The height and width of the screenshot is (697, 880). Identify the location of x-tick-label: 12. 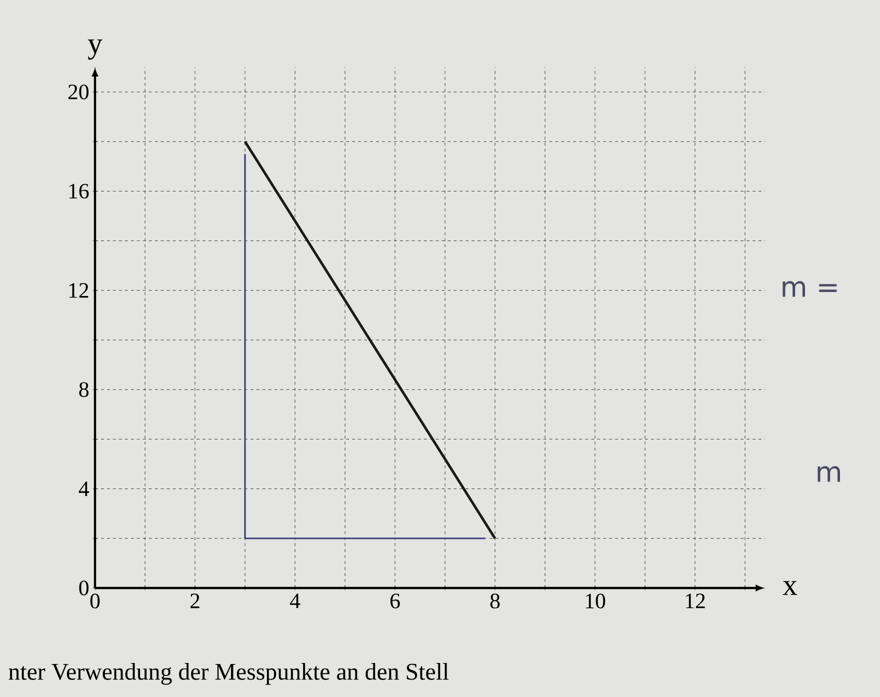
(695, 601).